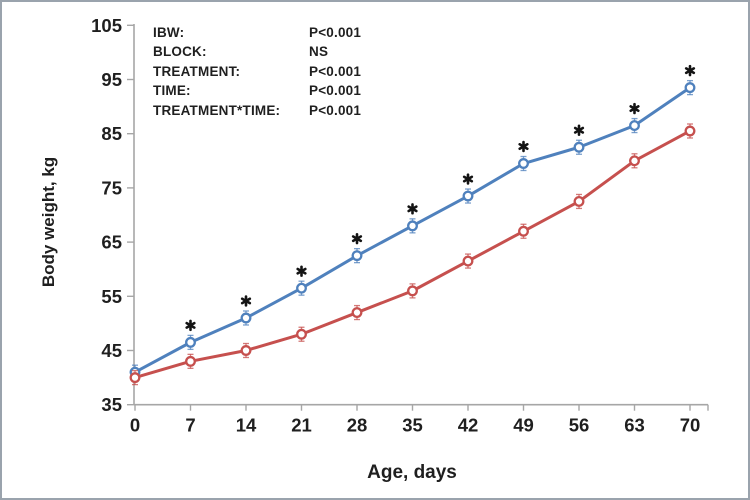  What do you see at coordinates (190, 425) in the screenshot?
I see `x-tick-label: 7` at bounding box center [190, 425].